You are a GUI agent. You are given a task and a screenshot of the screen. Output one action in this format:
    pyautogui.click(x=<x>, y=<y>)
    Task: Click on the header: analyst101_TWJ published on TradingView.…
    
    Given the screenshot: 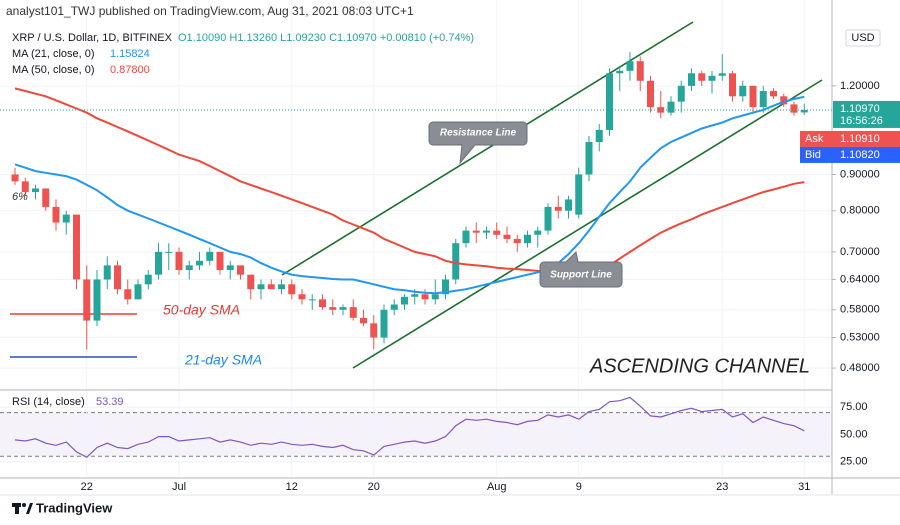 What is the action you would take?
    pyautogui.click(x=210, y=11)
    